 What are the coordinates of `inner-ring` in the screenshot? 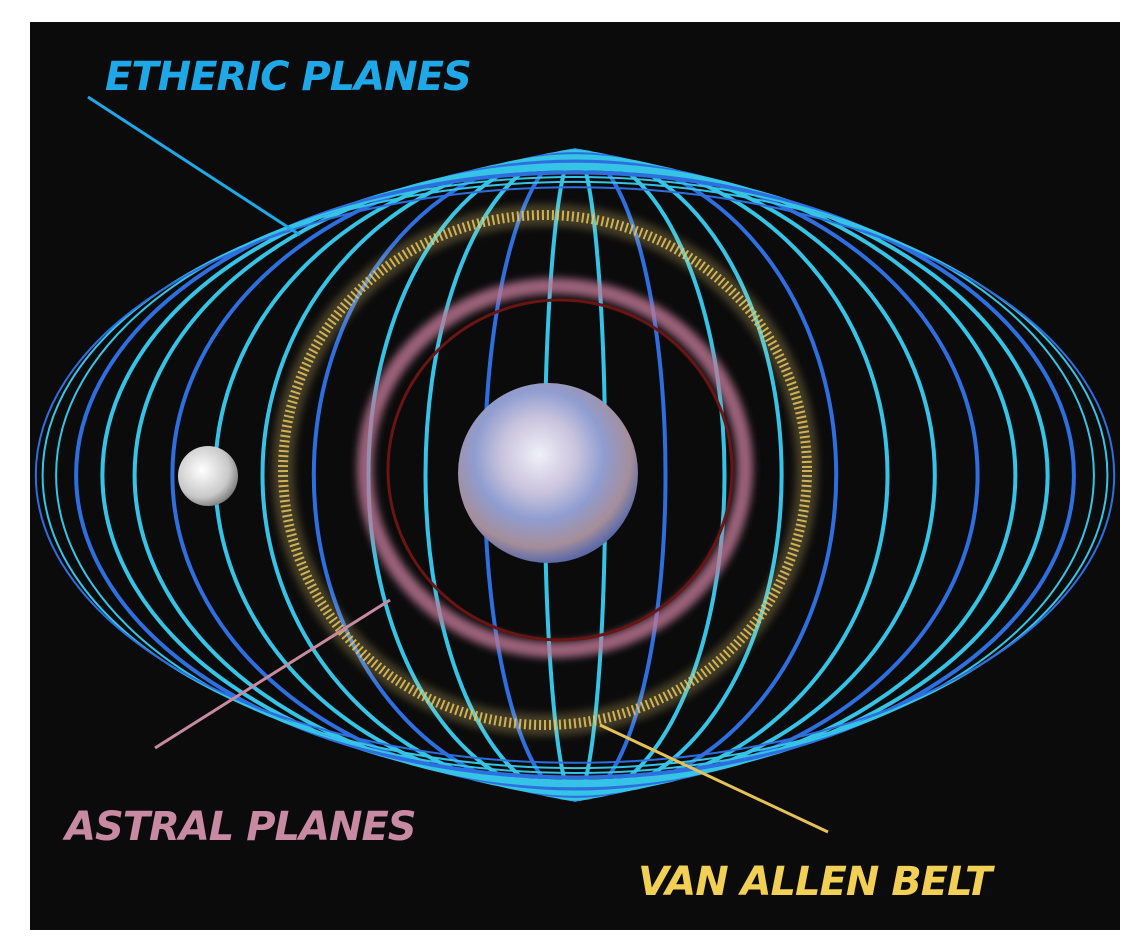 It's located at (560, 470).